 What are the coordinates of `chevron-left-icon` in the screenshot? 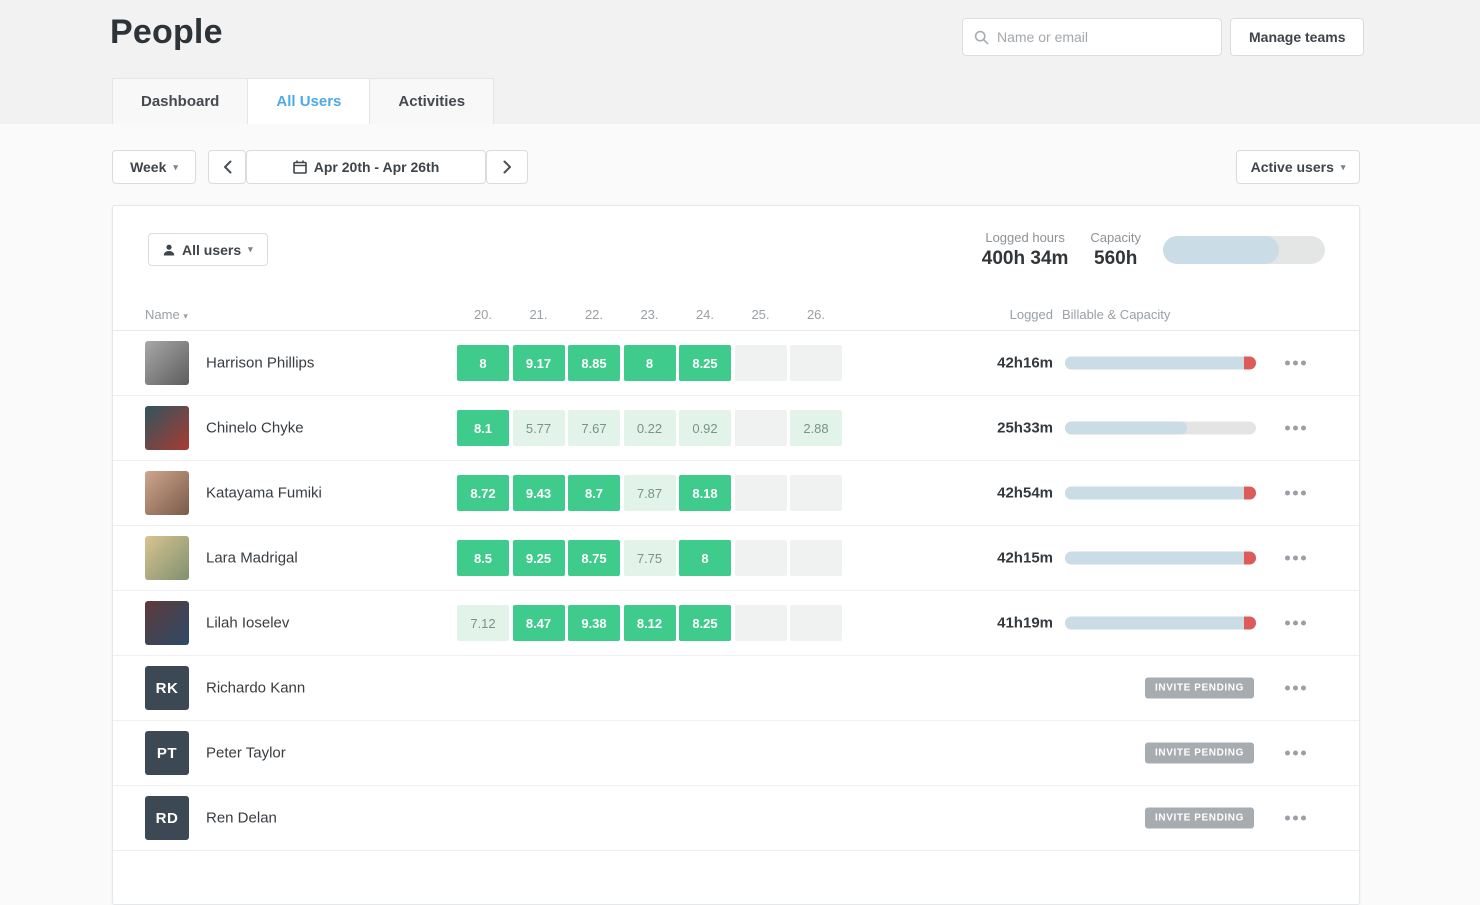 It's located at (227, 167).